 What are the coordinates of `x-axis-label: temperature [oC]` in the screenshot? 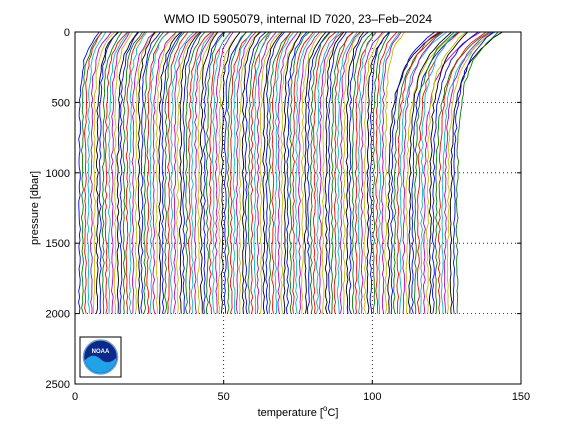 It's located at (298, 411).